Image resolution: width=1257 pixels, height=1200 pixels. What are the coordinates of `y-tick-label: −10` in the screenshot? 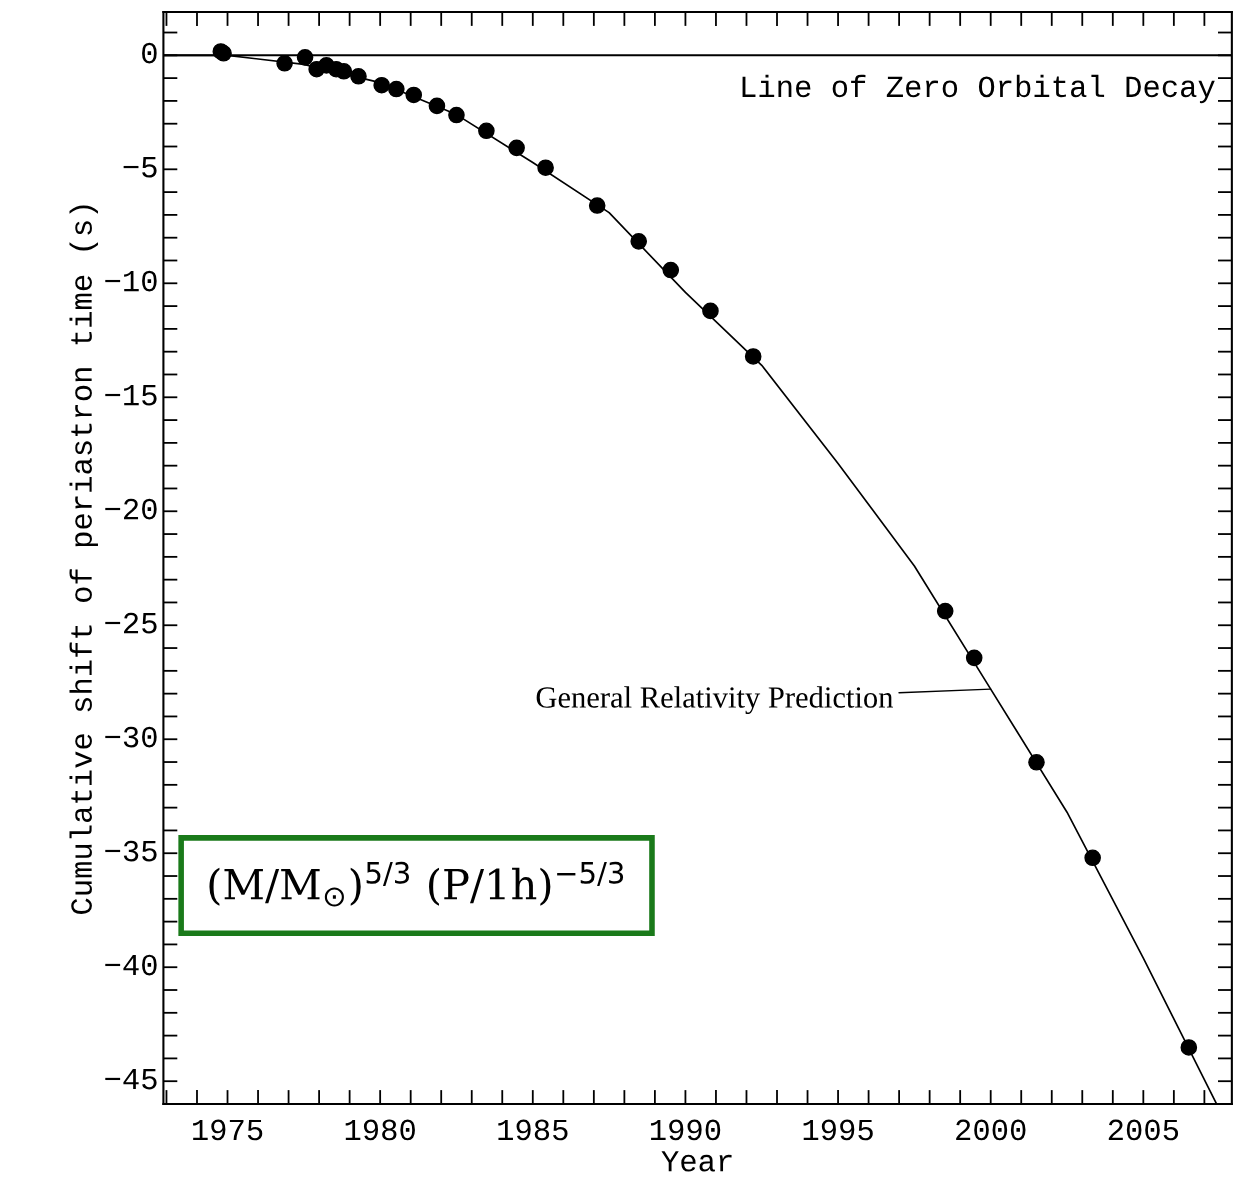 It's located at (131, 281).